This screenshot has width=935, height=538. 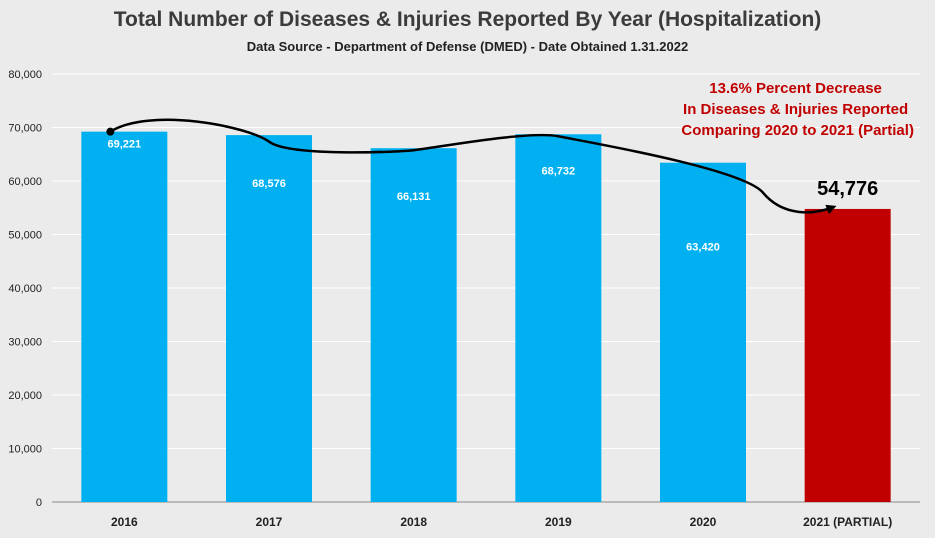 What do you see at coordinates (797, 130) in the screenshot?
I see `annotation-line-3: Comparing 2020 to 2021 (Partial)` at bounding box center [797, 130].